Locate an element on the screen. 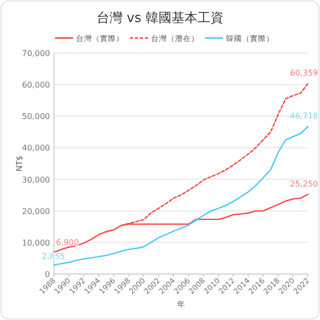 Image resolution: width=320 pixels, height=320 pixels. y-tick-label: 0 is located at coordinates (47, 274).